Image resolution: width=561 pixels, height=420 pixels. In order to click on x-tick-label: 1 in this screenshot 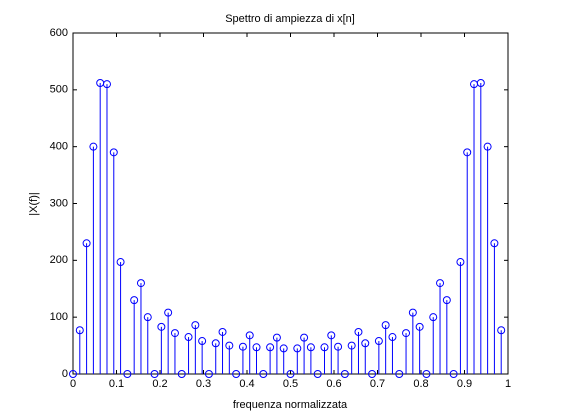, I will do `click(508, 384)`.